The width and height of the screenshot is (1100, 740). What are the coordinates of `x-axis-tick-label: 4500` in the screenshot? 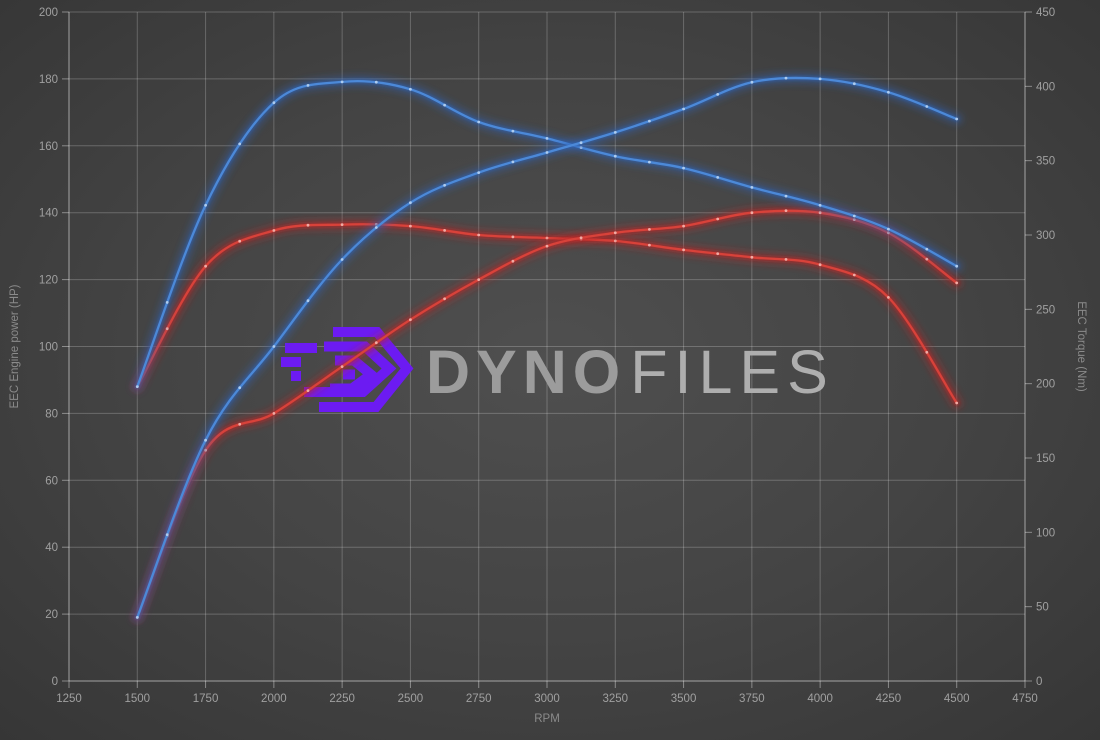 It's located at (957, 699).